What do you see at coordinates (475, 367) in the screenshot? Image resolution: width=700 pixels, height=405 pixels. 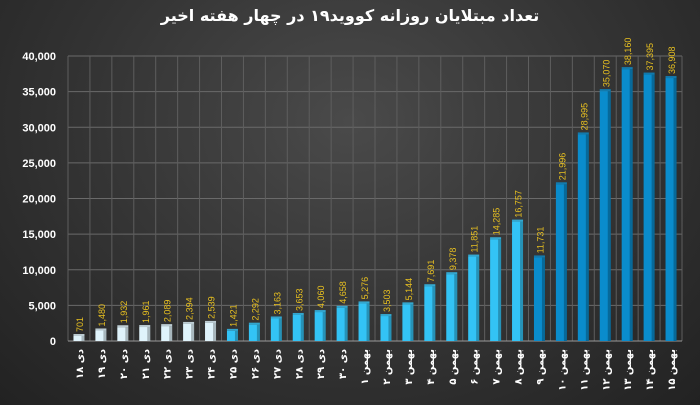 I see `x-tick-label: ۶ بهمن` at bounding box center [475, 367].